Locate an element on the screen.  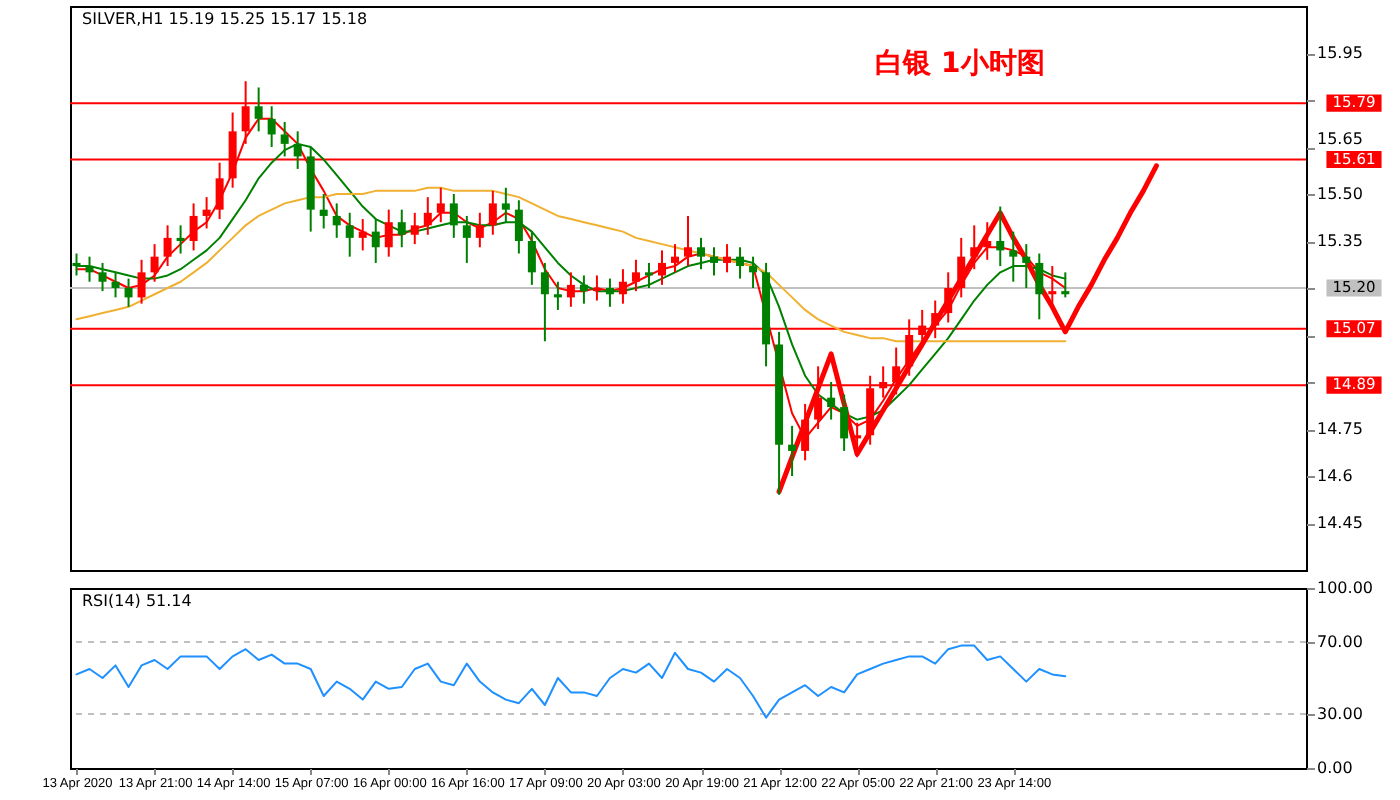
y-tick-label: 15.65 is located at coordinates (1340, 139).